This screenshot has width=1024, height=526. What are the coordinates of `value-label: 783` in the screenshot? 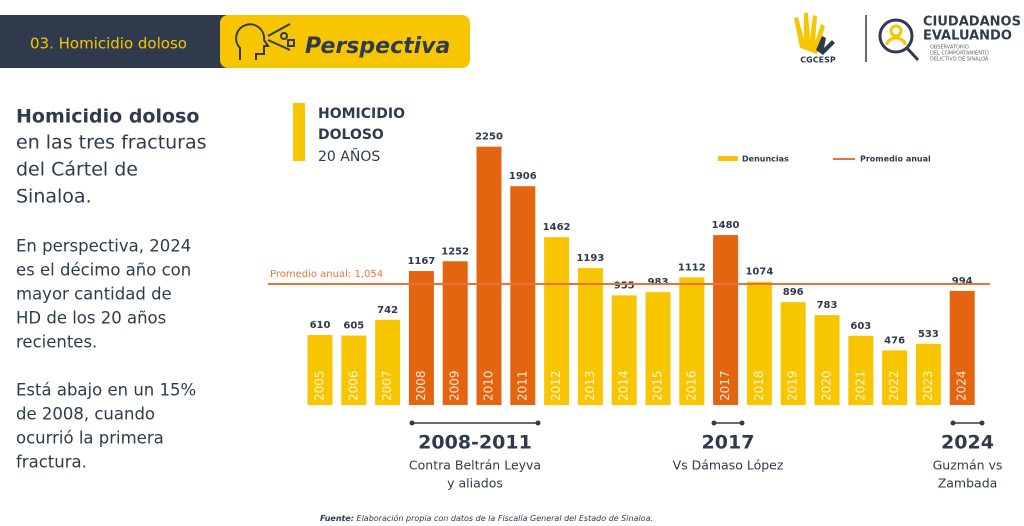 It's located at (827, 305).